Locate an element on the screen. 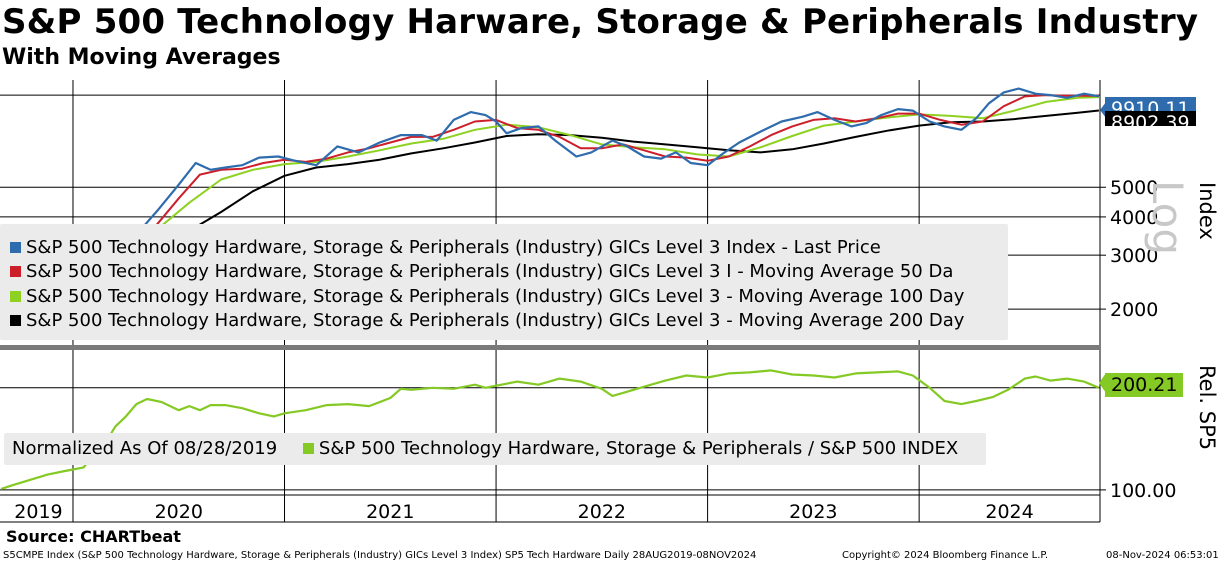  relative-pointer is located at coordinates (1102, 383).